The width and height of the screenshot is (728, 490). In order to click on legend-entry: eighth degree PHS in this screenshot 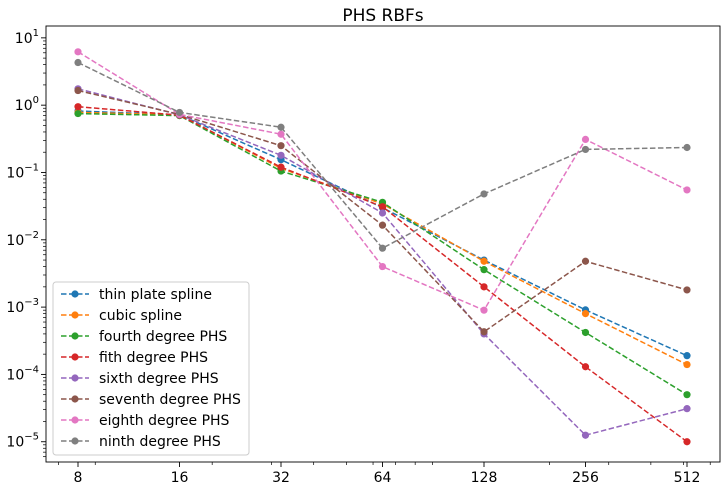, I will do `click(145, 421)`.